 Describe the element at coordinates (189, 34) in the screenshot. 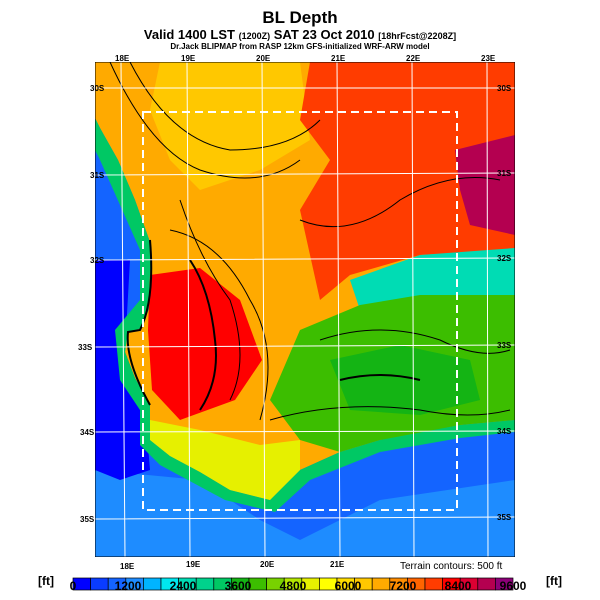

I see `valid-label: Valid 1400 LST` at that location.